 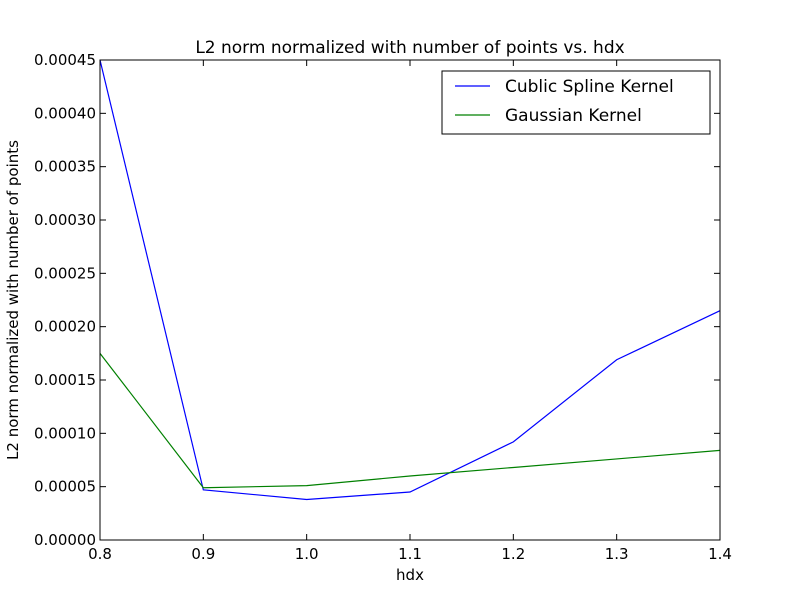 I want to click on y-tick-label: 0.00005, so click(x=65, y=487).